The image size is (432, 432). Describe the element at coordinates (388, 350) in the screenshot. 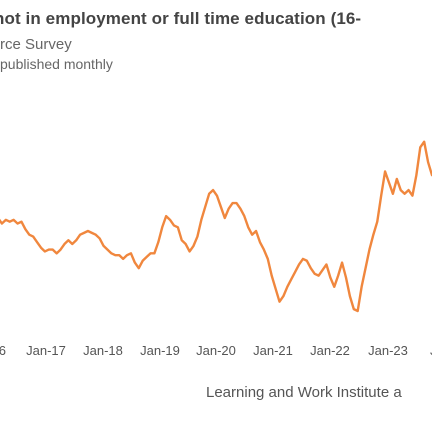

I see `x-tick-label: Jan-23` at that location.